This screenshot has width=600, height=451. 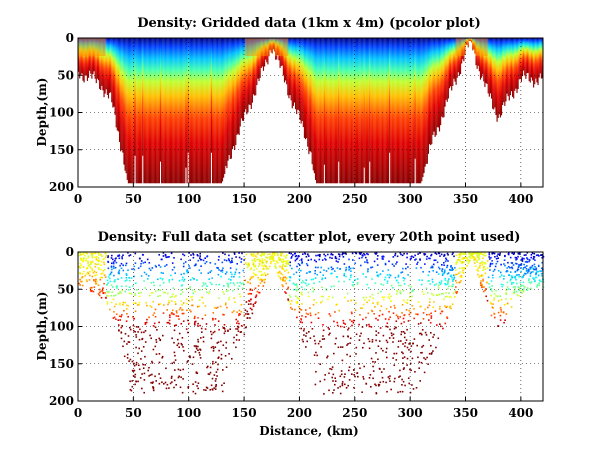 What do you see at coordinates (244, 413) in the screenshot?
I see `x-tick-label: 150` at bounding box center [244, 413].